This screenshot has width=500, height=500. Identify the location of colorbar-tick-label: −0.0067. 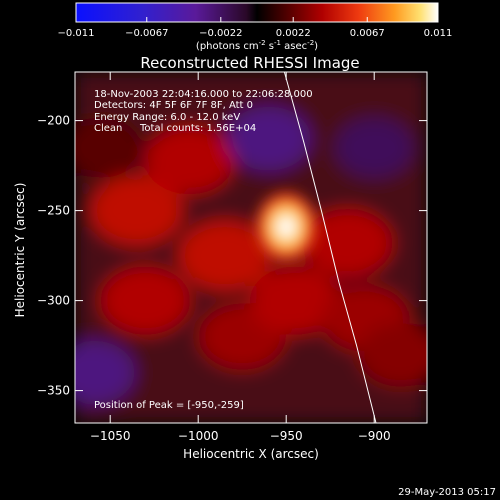
(146, 33).